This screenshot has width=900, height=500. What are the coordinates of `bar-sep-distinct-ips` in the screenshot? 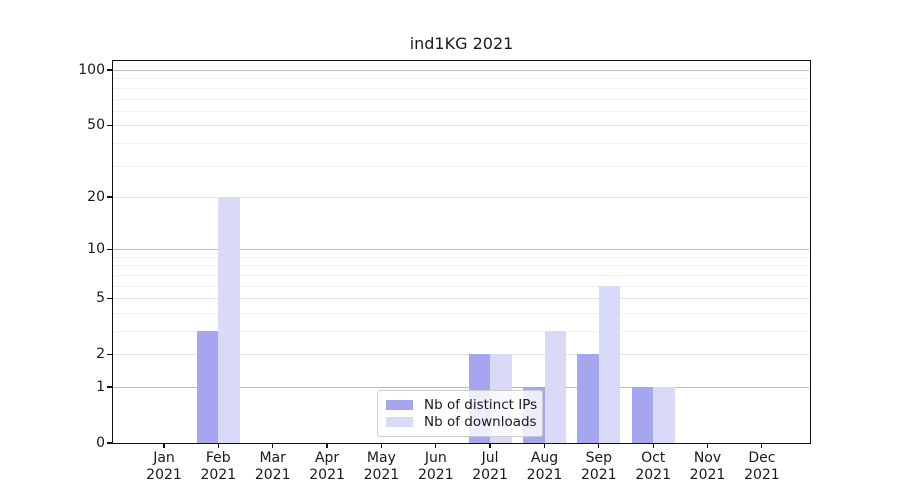 It's located at (588, 398).